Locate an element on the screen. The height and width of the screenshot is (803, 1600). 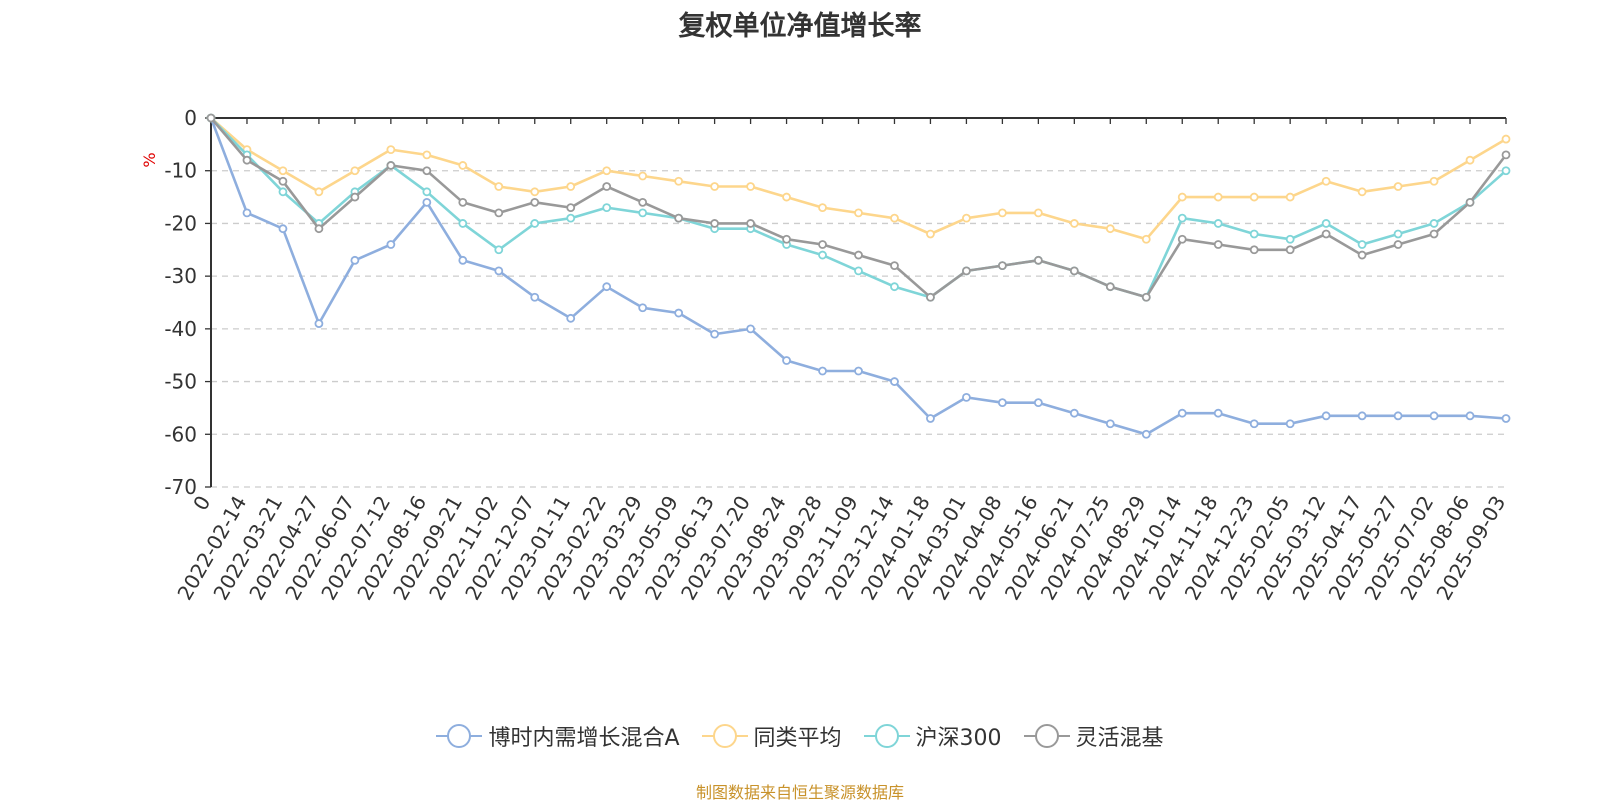
y-tick-label: -40 is located at coordinates (180, 329).